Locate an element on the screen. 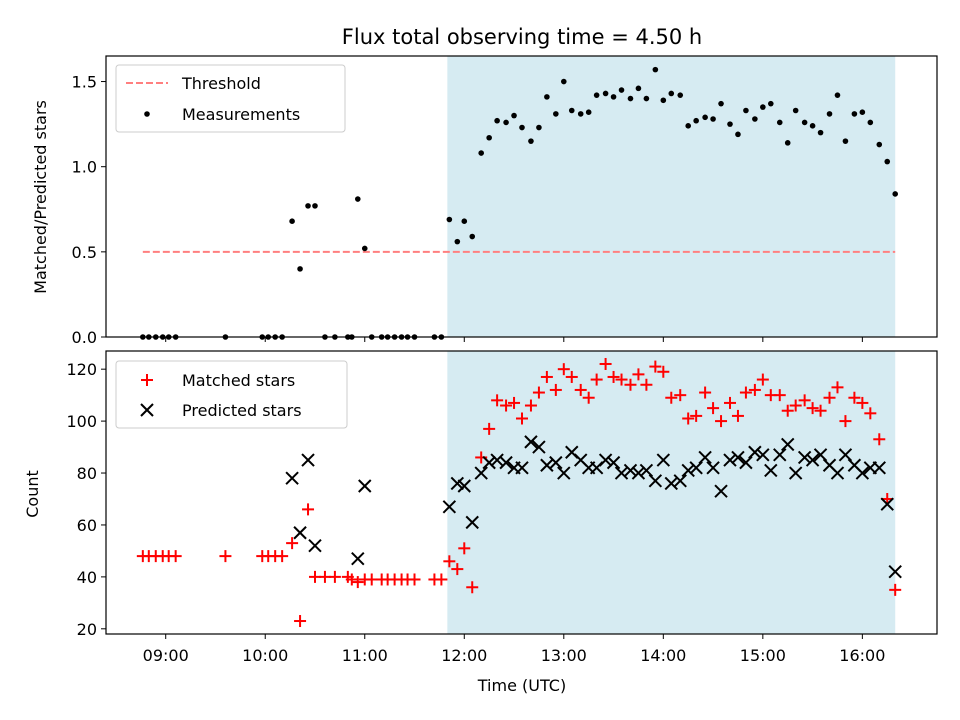  legend-measurement-label: Measurements is located at coordinates (241, 114).